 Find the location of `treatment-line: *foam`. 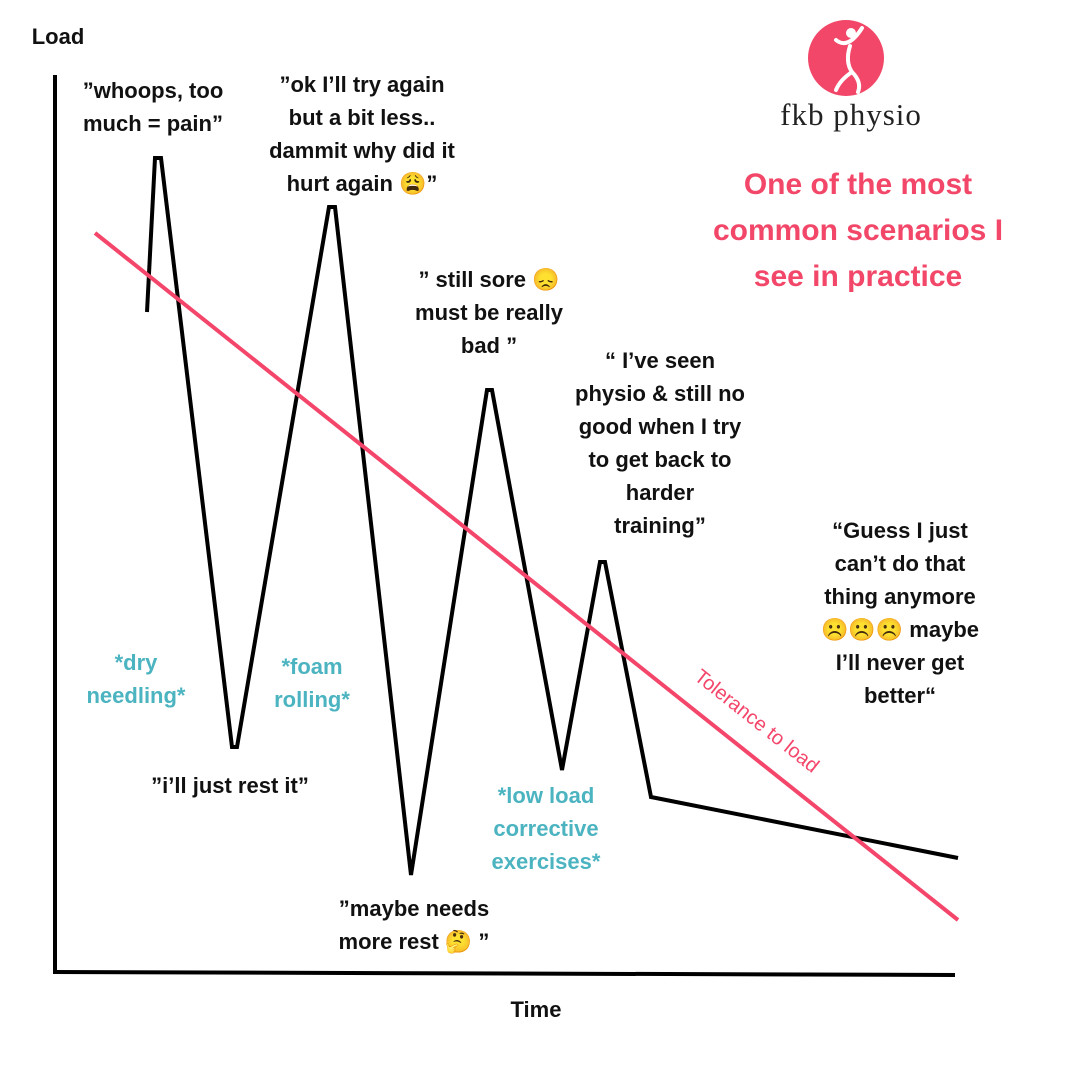

treatment-line: *foam is located at coordinates (311, 666).